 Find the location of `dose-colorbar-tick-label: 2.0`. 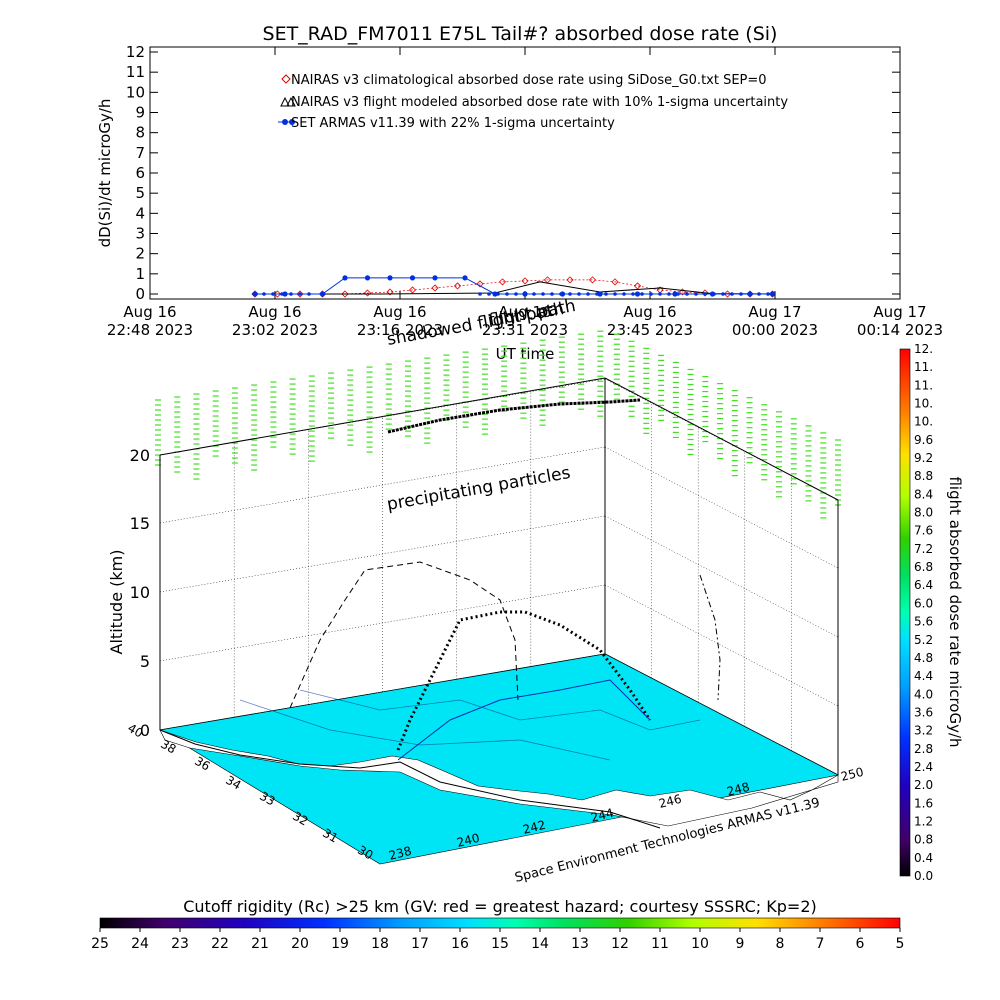

dose-colorbar-tick-label: 2.0 is located at coordinates (923, 785).